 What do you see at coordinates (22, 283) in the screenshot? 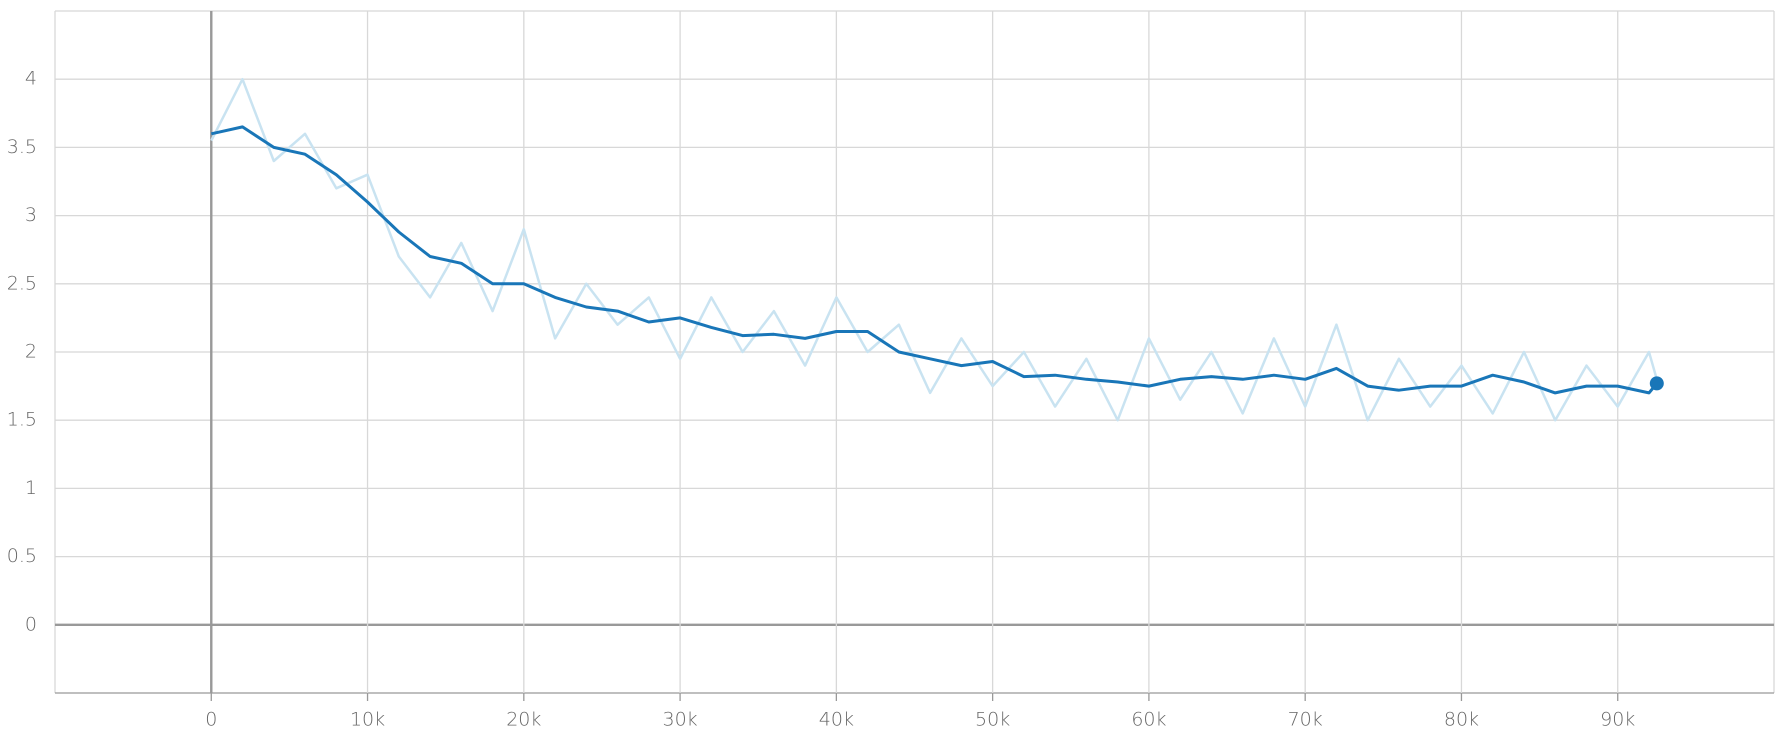
I see `y-tick-label: 2.5` at bounding box center [22, 283].